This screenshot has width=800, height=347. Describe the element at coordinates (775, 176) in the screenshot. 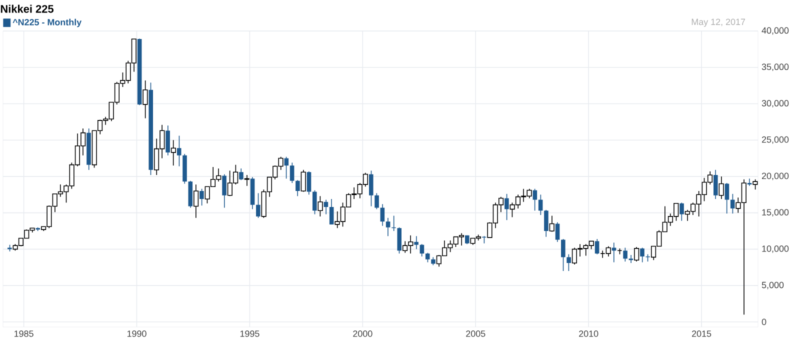

I see `y-tick-label: 20,000` at that location.